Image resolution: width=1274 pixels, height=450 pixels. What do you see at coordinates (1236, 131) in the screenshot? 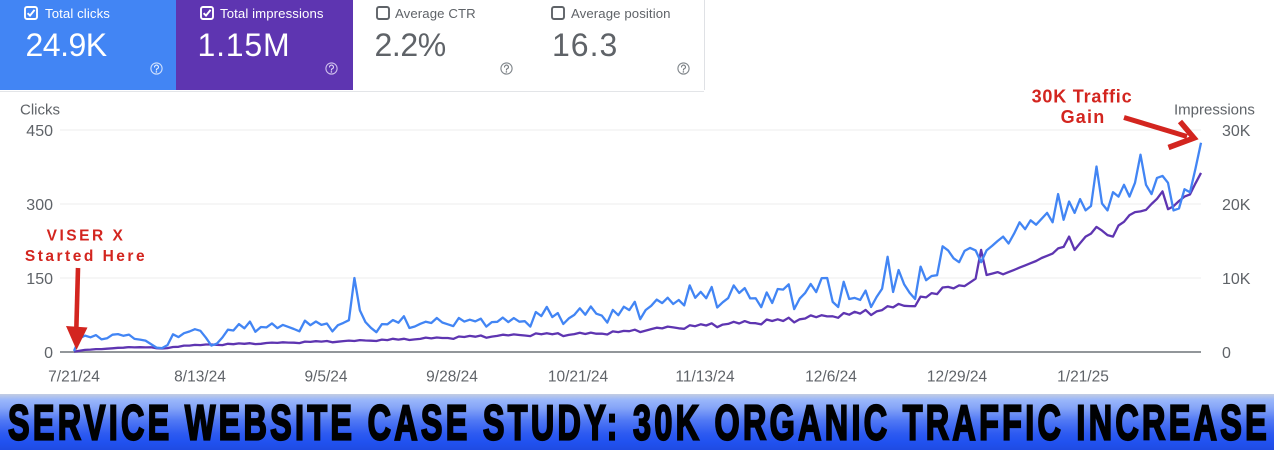
I see `svg-text: 30K` at bounding box center [1236, 131].